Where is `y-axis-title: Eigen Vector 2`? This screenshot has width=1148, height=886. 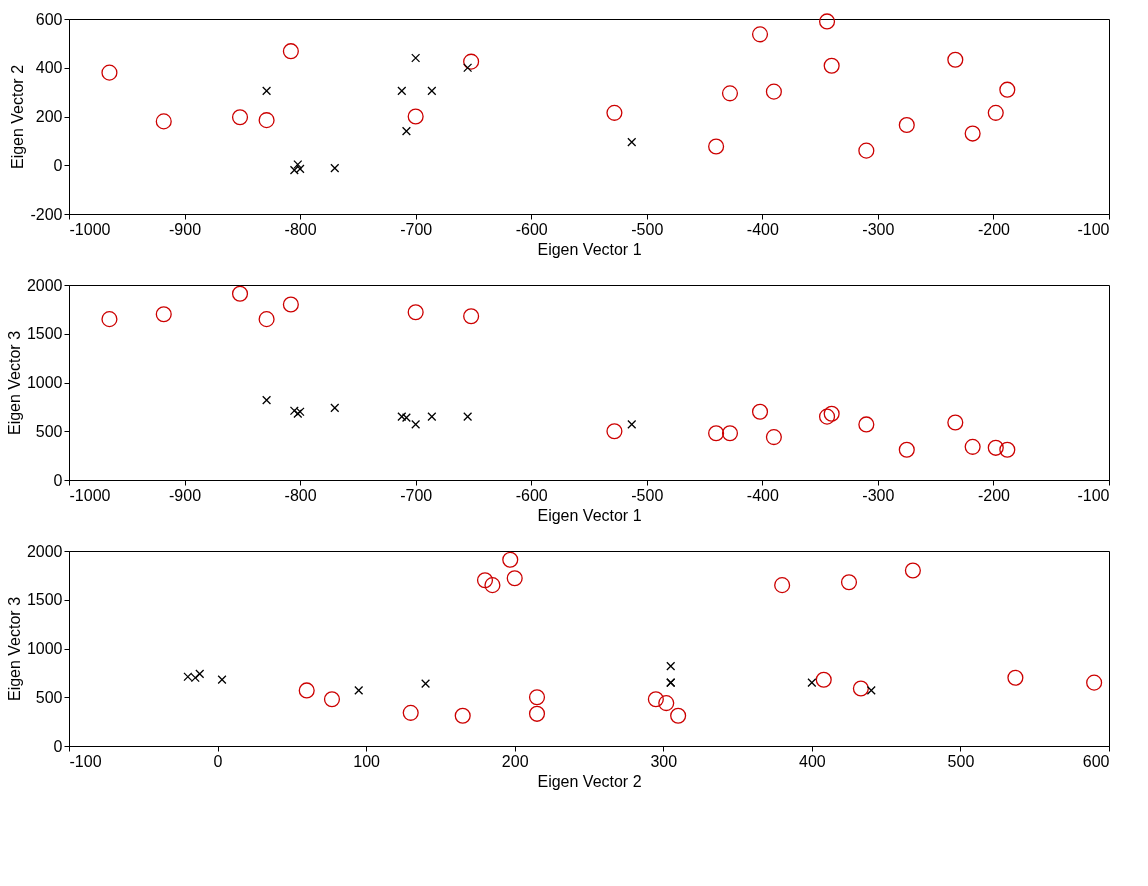 y-axis-title: Eigen Vector 2 is located at coordinates (18, 117).